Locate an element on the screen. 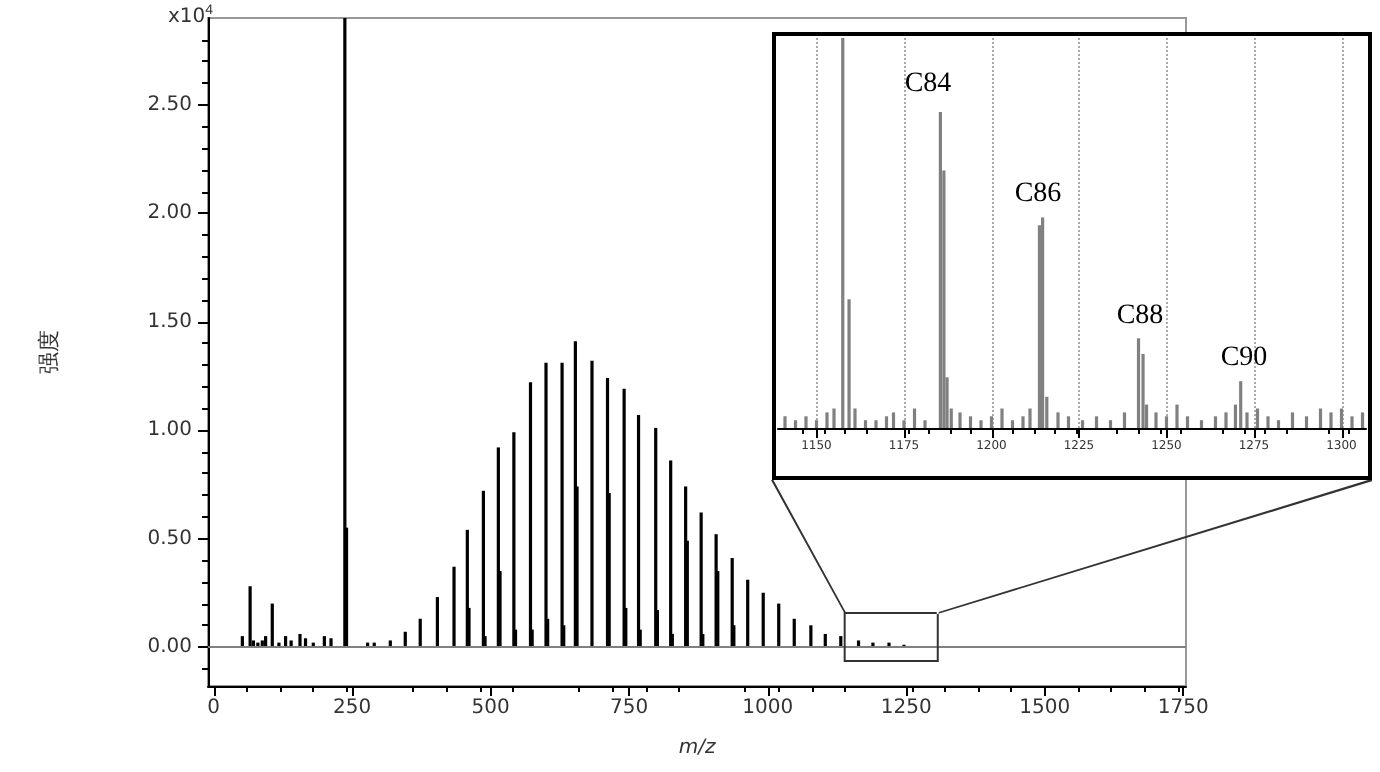  x-tick-label: 750 is located at coordinates (629, 708).